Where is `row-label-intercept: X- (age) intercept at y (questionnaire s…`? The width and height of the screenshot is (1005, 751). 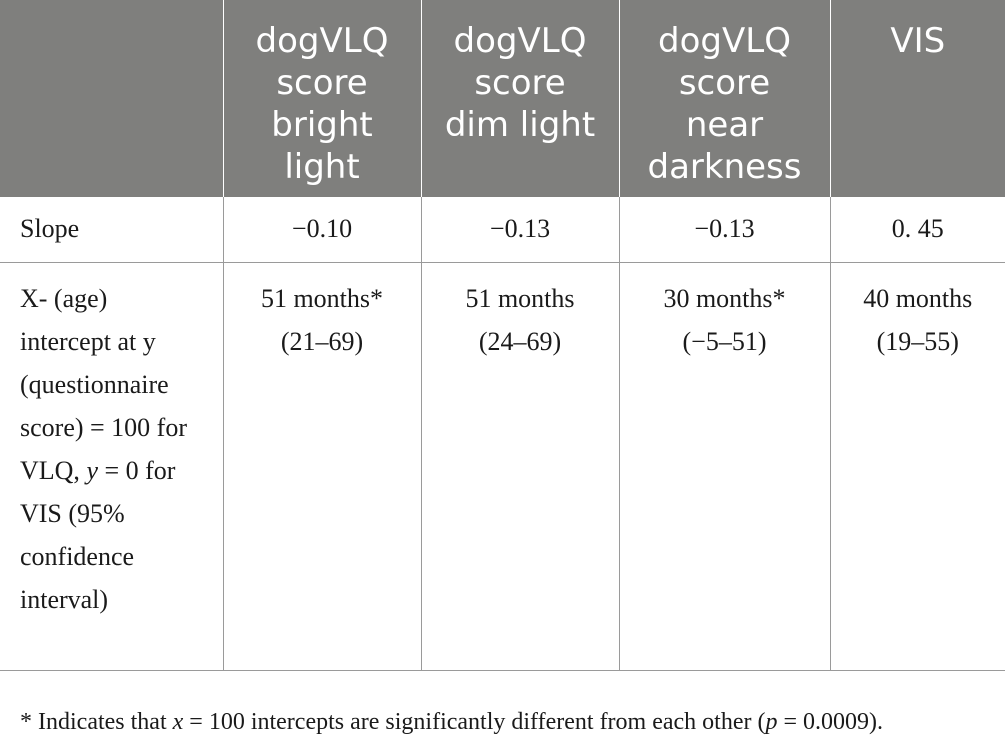 row-label-intercept: X- (age) intercept at y (questionnaire s… is located at coordinates (111, 466).